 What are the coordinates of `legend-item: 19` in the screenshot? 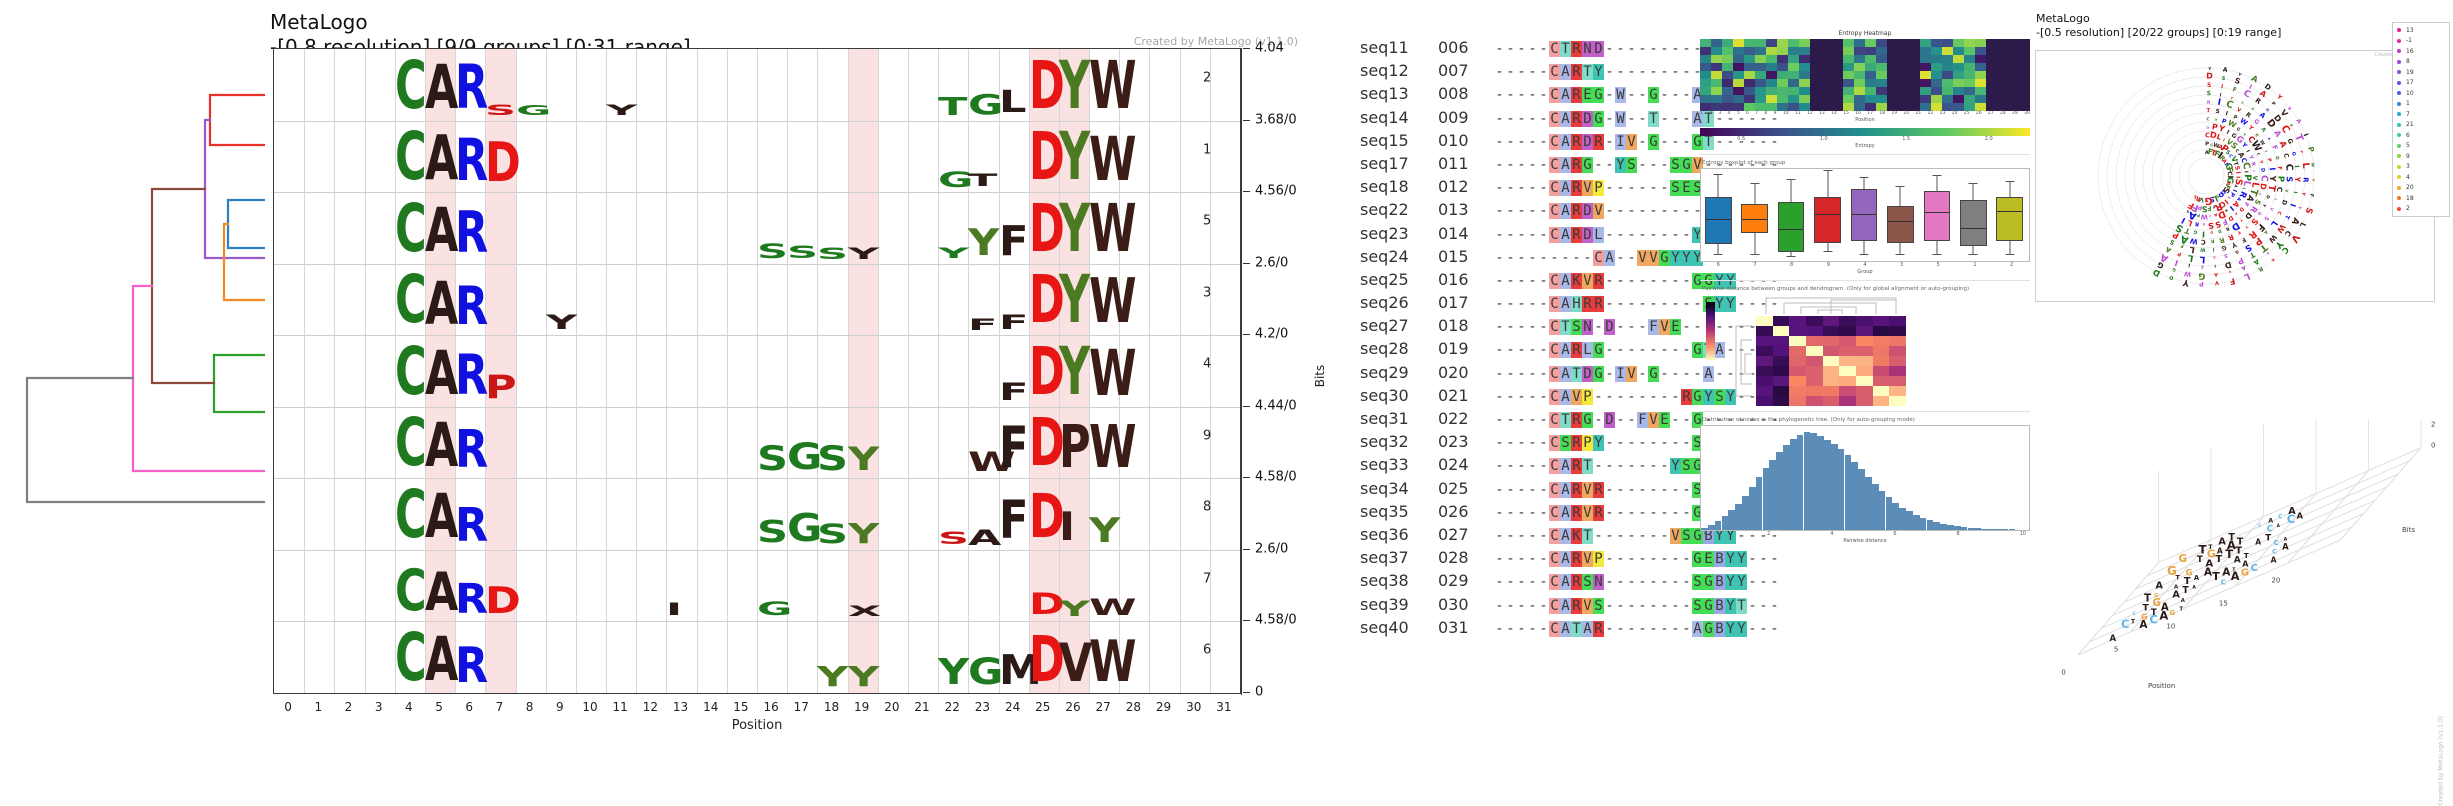 It's located at (2421, 72).